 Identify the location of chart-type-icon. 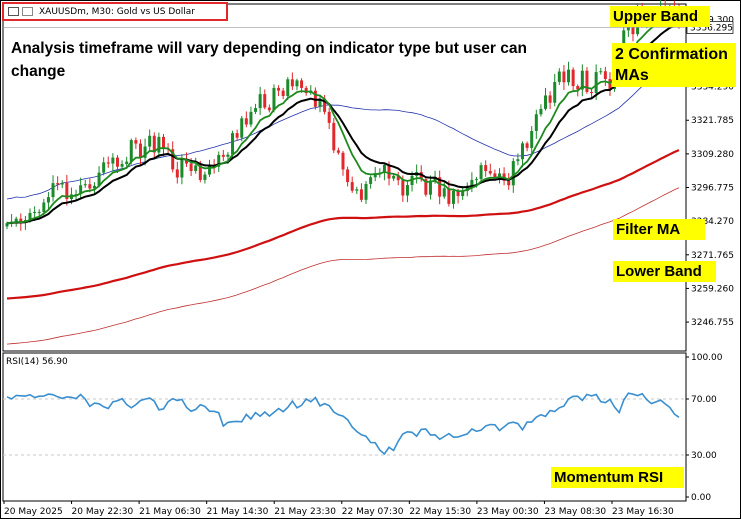
(27, 11).